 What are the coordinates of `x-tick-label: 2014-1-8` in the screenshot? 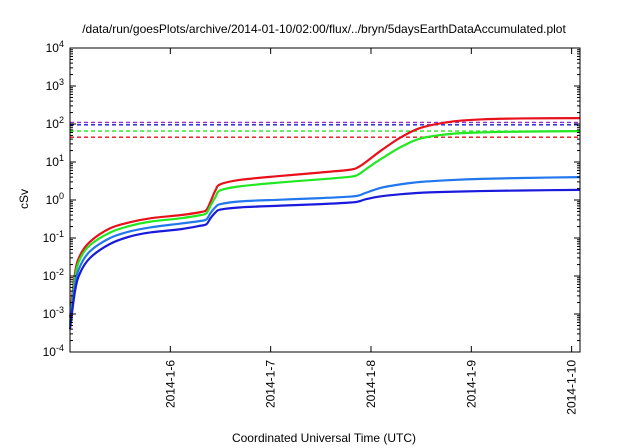 It's located at (371, 384).